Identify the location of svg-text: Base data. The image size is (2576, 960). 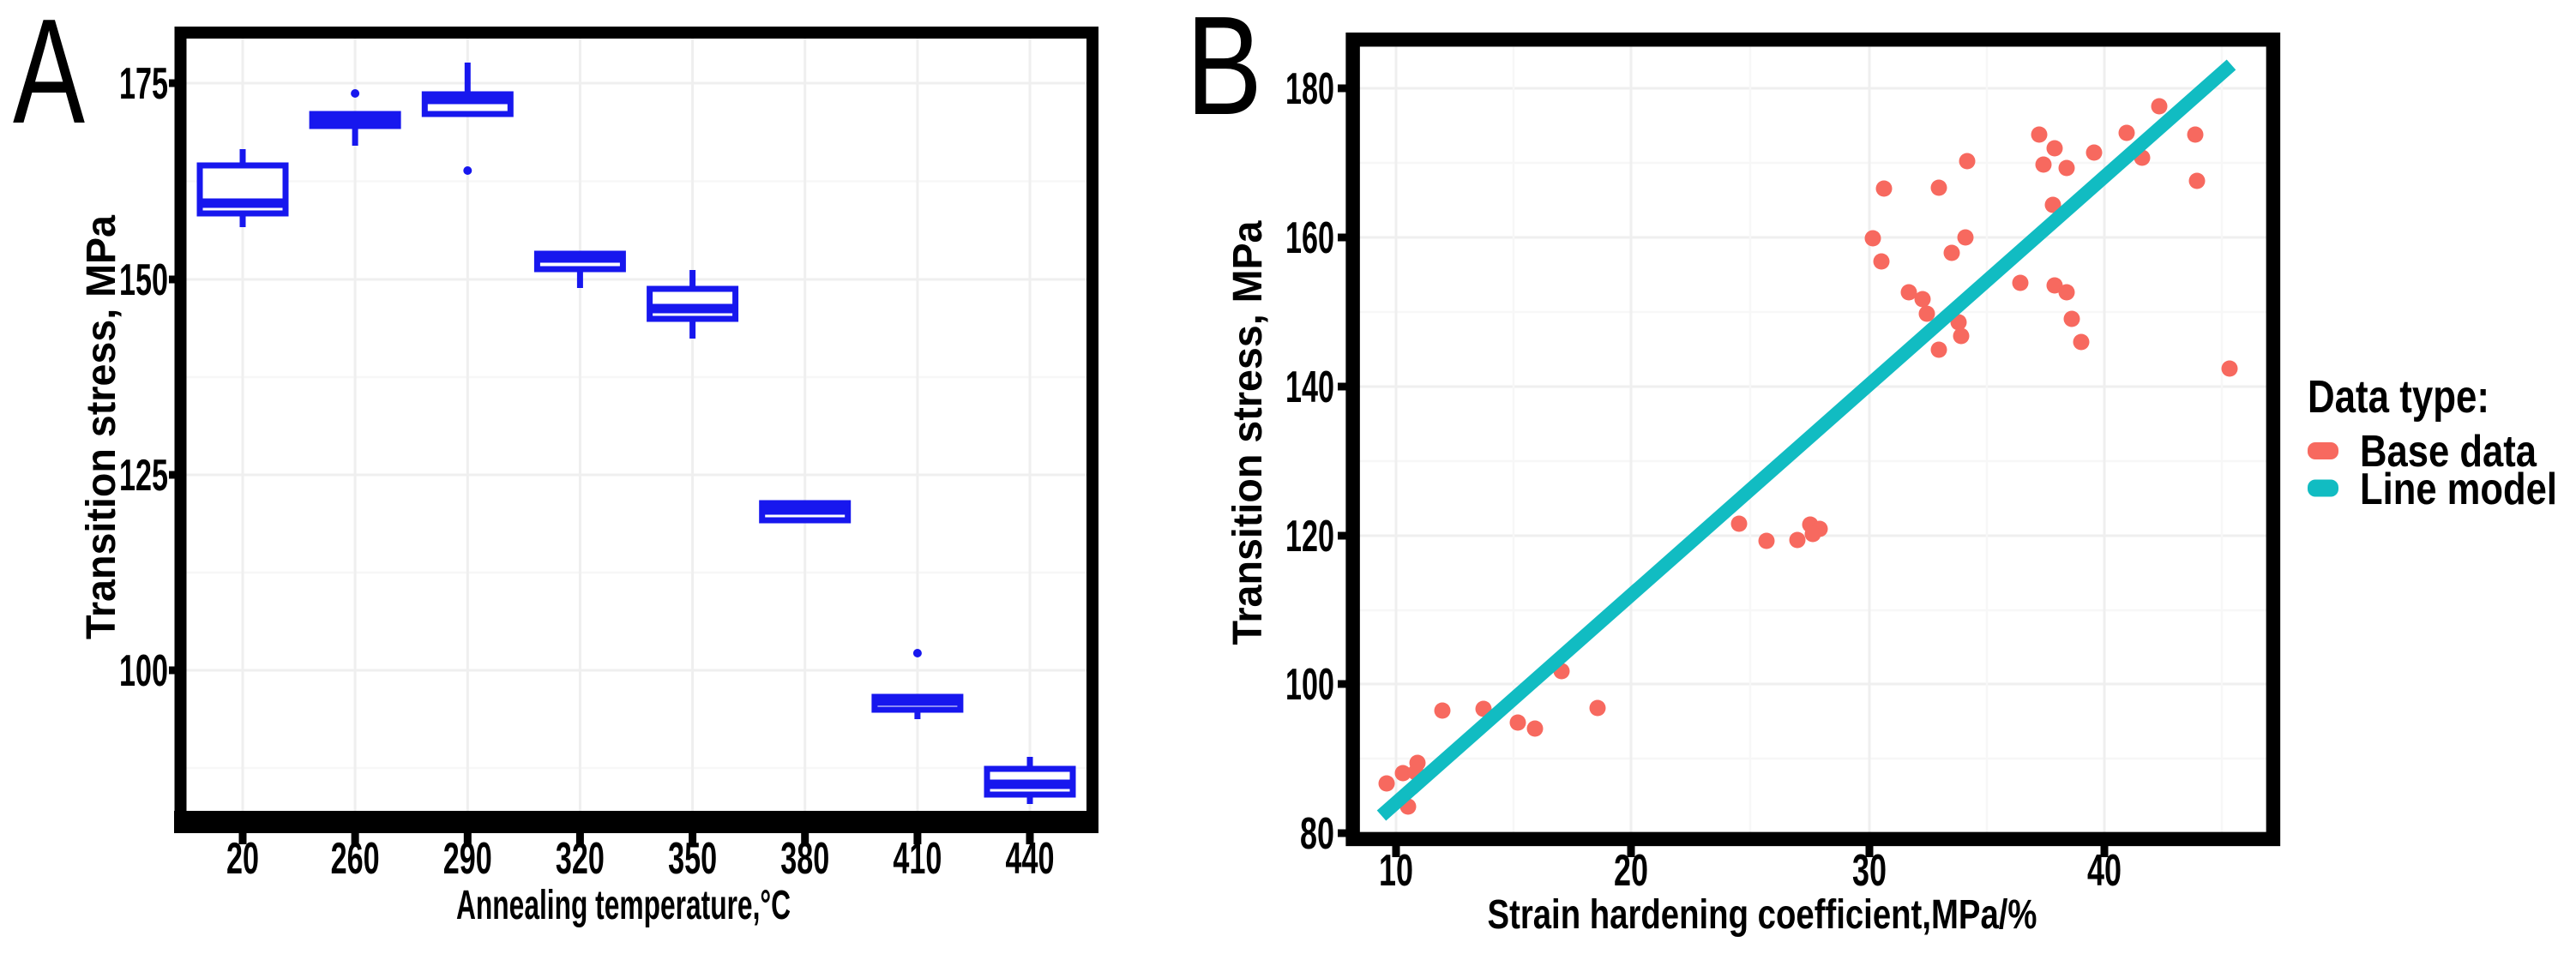
(2448, 452).